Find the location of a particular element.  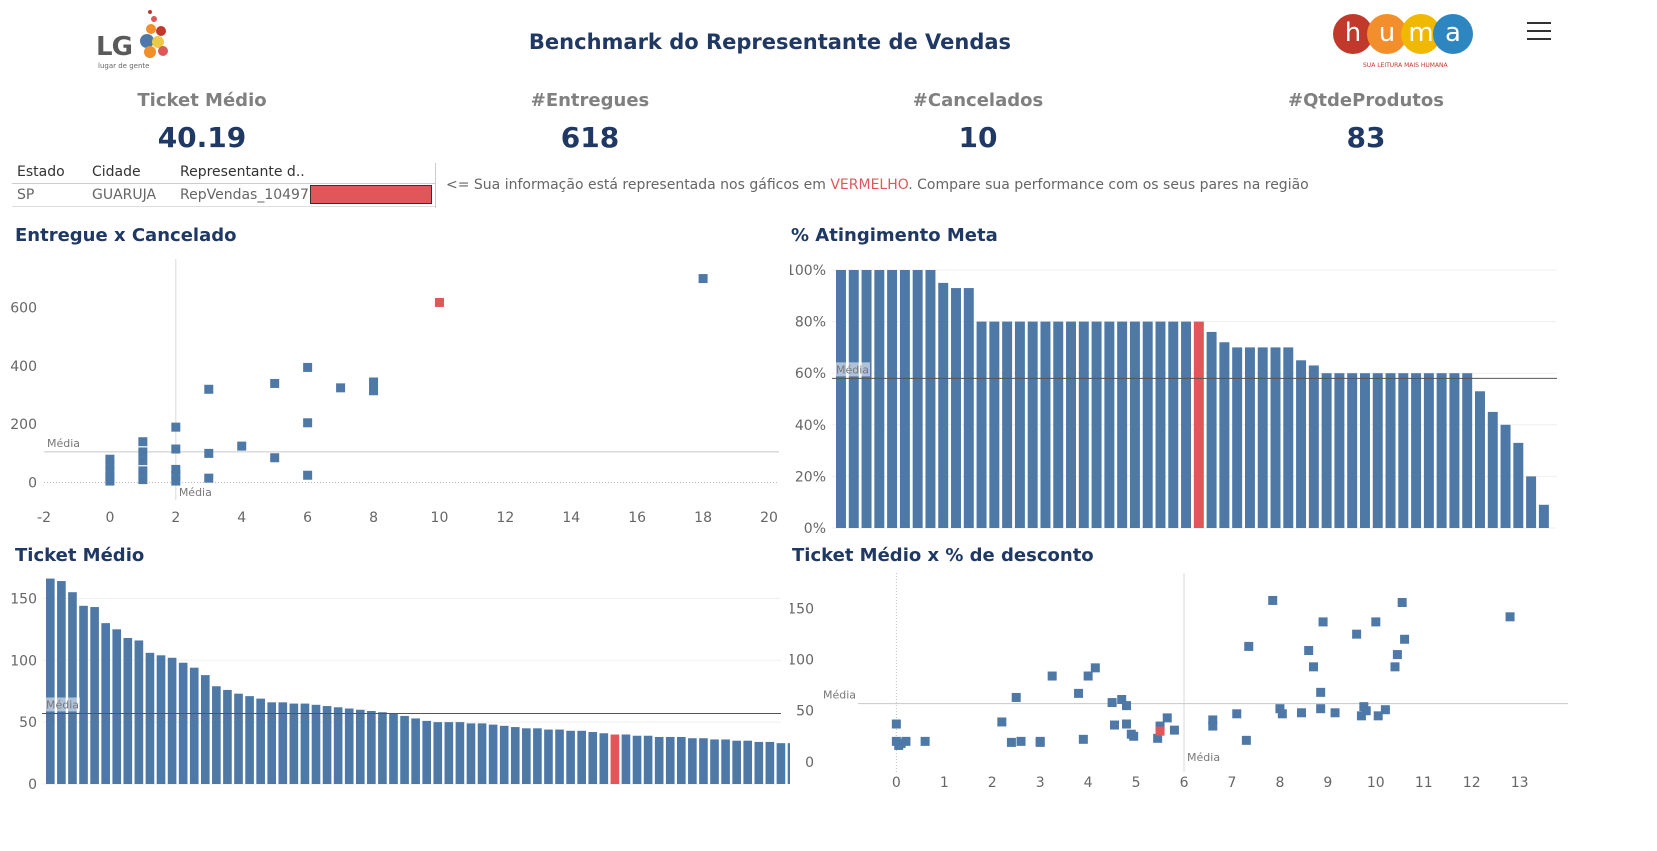

hamburger-menu-icon is located at coordinates (1539, 32).